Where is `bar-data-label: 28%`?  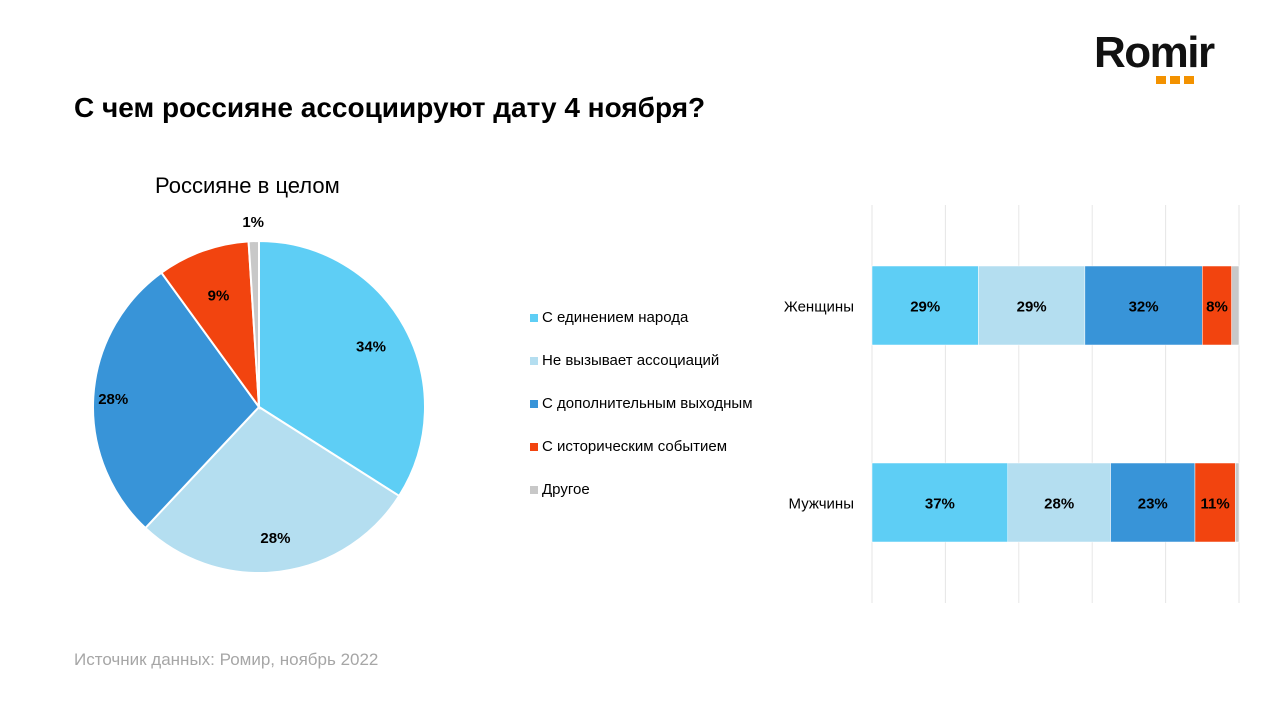 bar-data-label: 28% is located at coordinates (1059, 504).